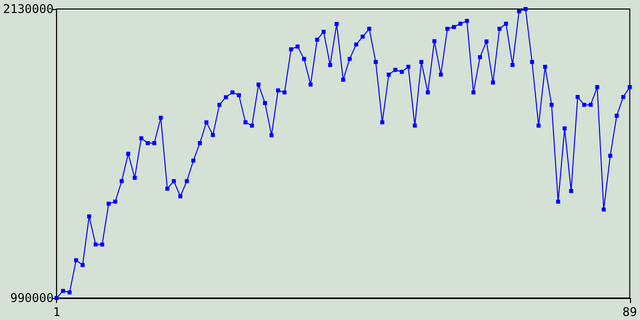 This screenshot has height=320, width=640. I want to click on x-tick-label: 89, so click(629, 312).